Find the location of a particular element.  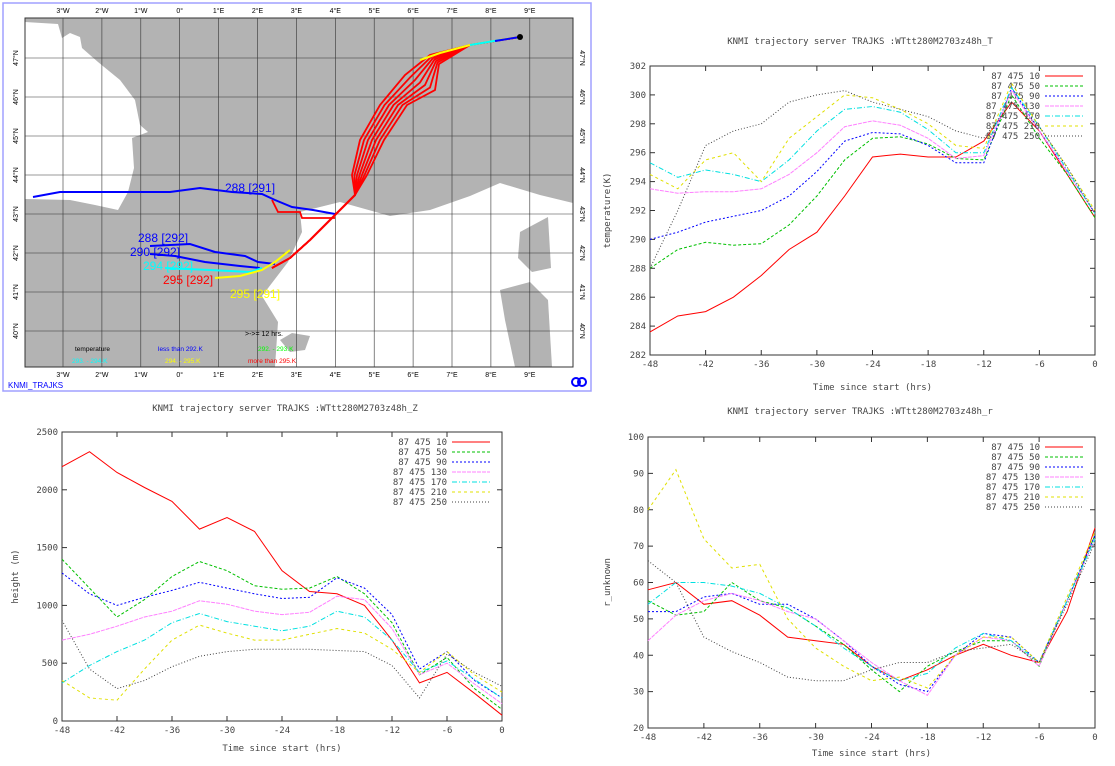

trajectory-label: 295 [291] is located at coordinates (255, 294).